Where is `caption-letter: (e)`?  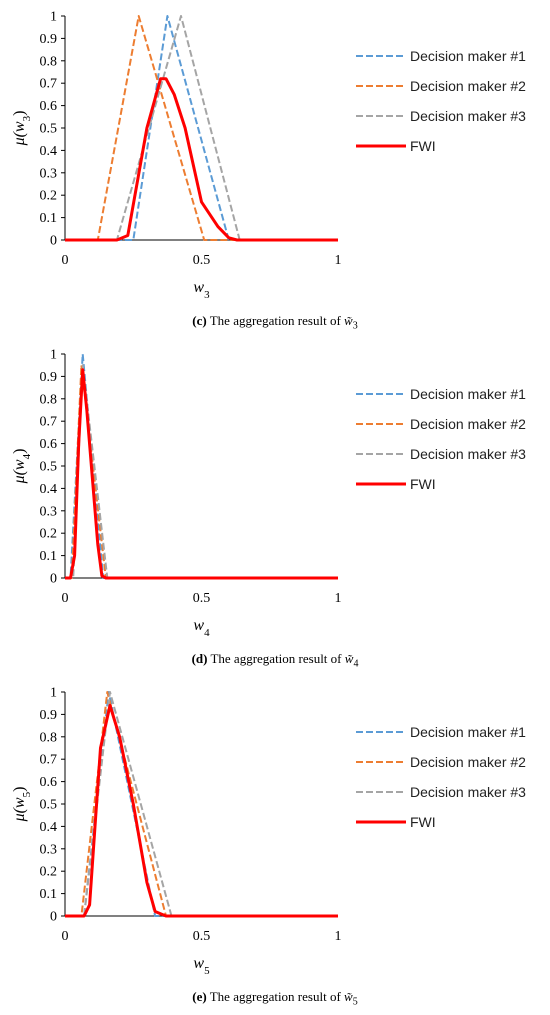
caption-letter: (e) is located at coordinates (199, 996).